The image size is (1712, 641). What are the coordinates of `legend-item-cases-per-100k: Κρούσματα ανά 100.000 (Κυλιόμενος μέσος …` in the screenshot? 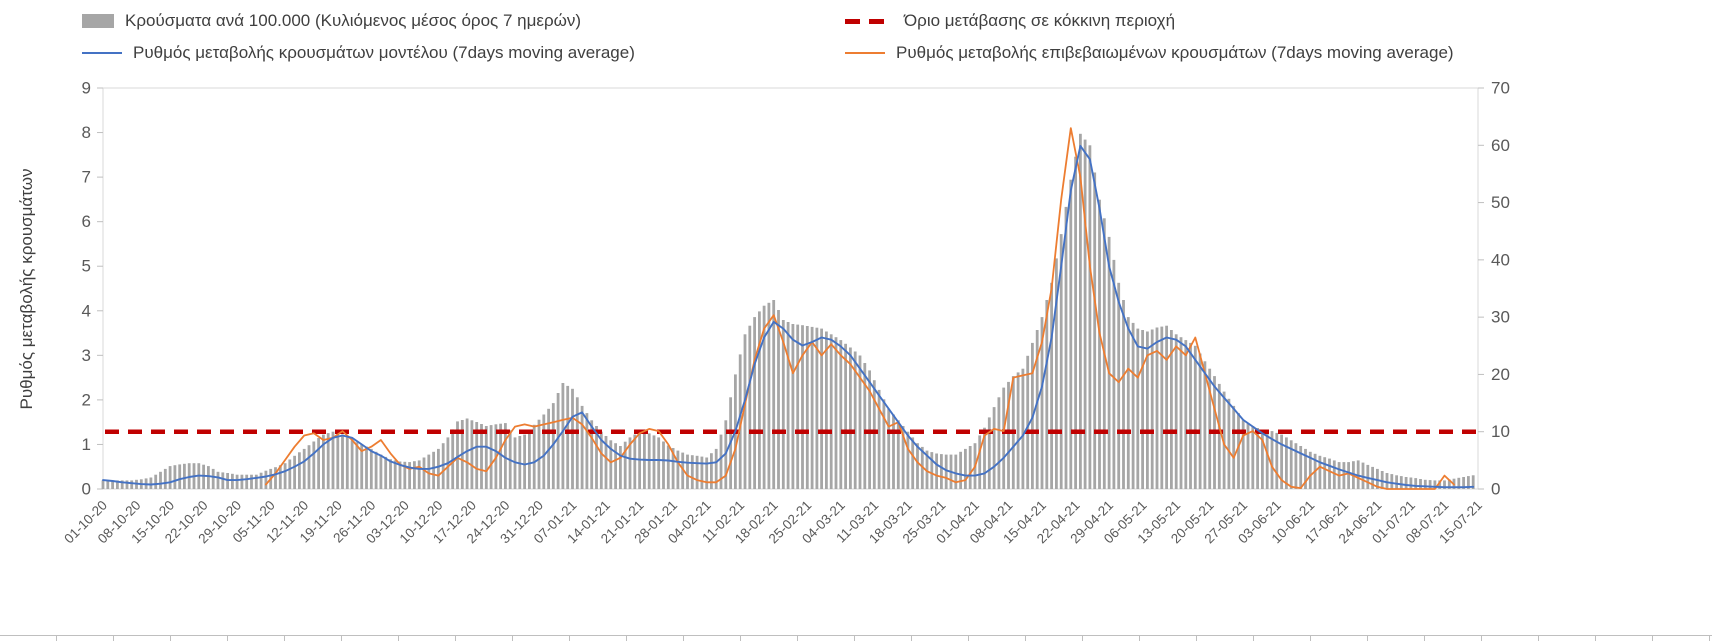 It's located at (331, 21).